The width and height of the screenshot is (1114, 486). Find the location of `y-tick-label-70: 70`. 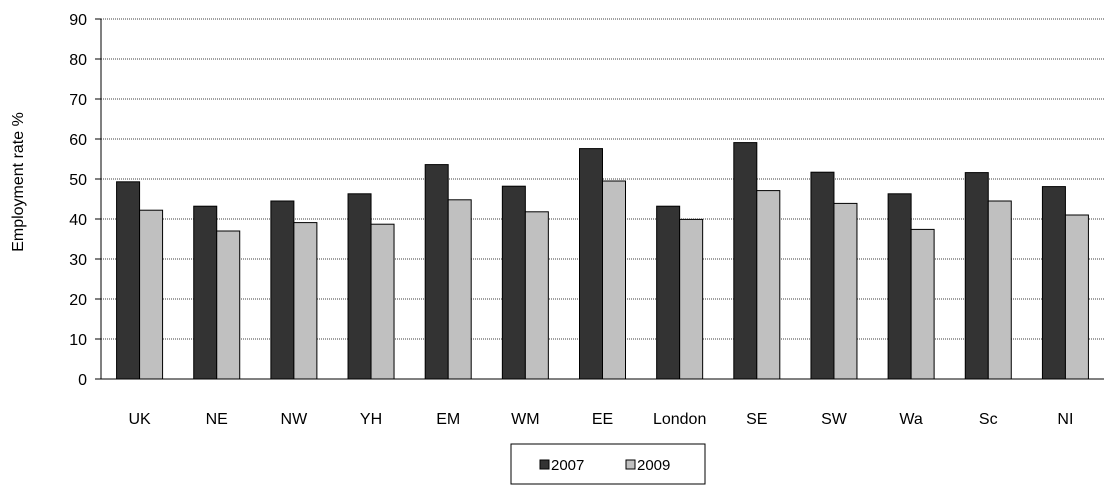

y-tick-label-70: 70 is located at coordinates (78, 100).